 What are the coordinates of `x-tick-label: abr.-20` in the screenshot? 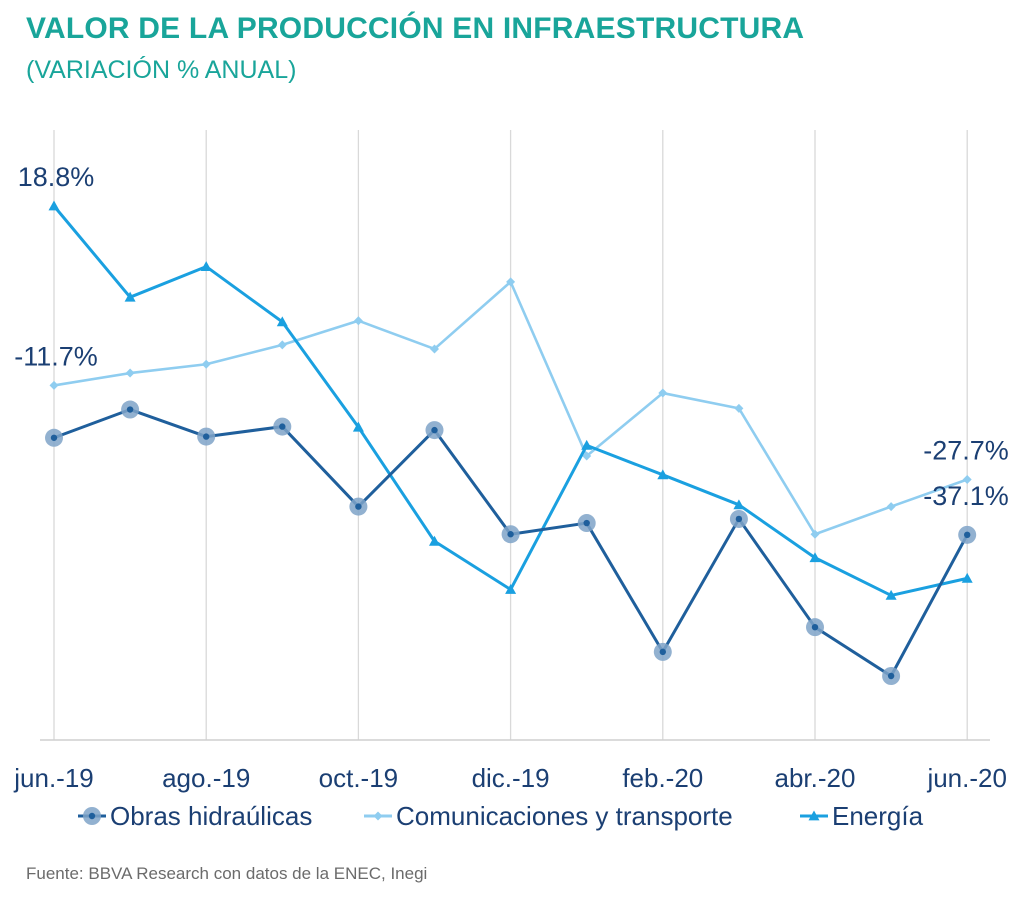 It's located at (815, 778).